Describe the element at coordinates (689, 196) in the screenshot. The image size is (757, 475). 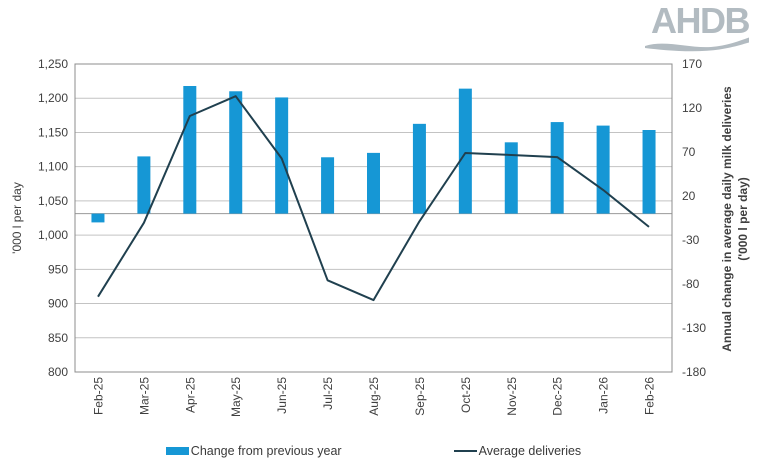
I see `right-axis-tick-label: 20` at that location.